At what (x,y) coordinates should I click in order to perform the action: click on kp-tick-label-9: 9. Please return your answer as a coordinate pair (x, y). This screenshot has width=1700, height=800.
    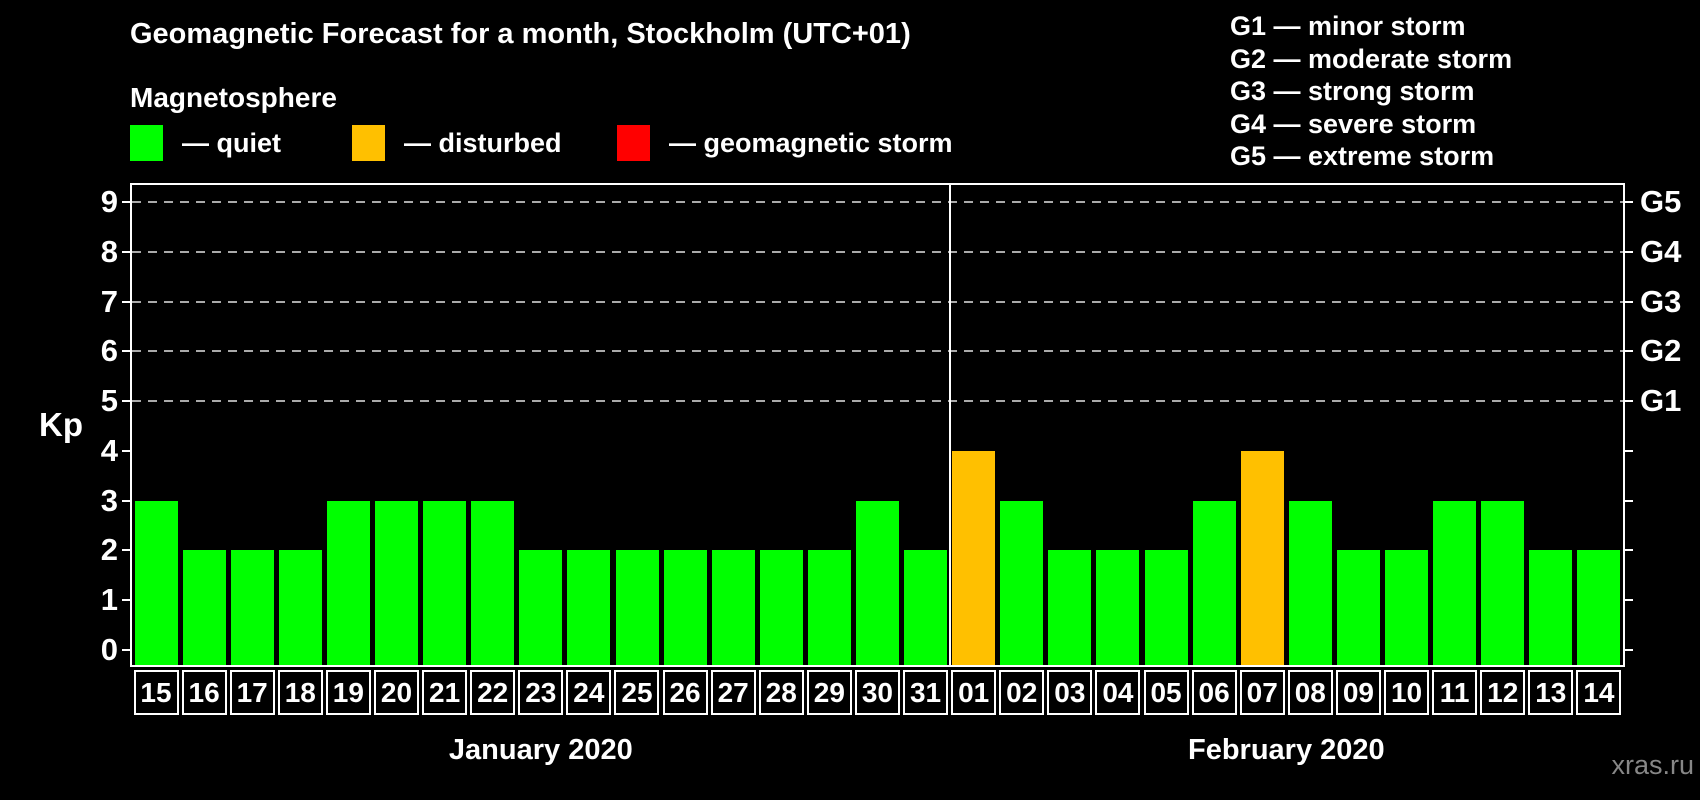
    Looking at the image, I should click on (109, 201).